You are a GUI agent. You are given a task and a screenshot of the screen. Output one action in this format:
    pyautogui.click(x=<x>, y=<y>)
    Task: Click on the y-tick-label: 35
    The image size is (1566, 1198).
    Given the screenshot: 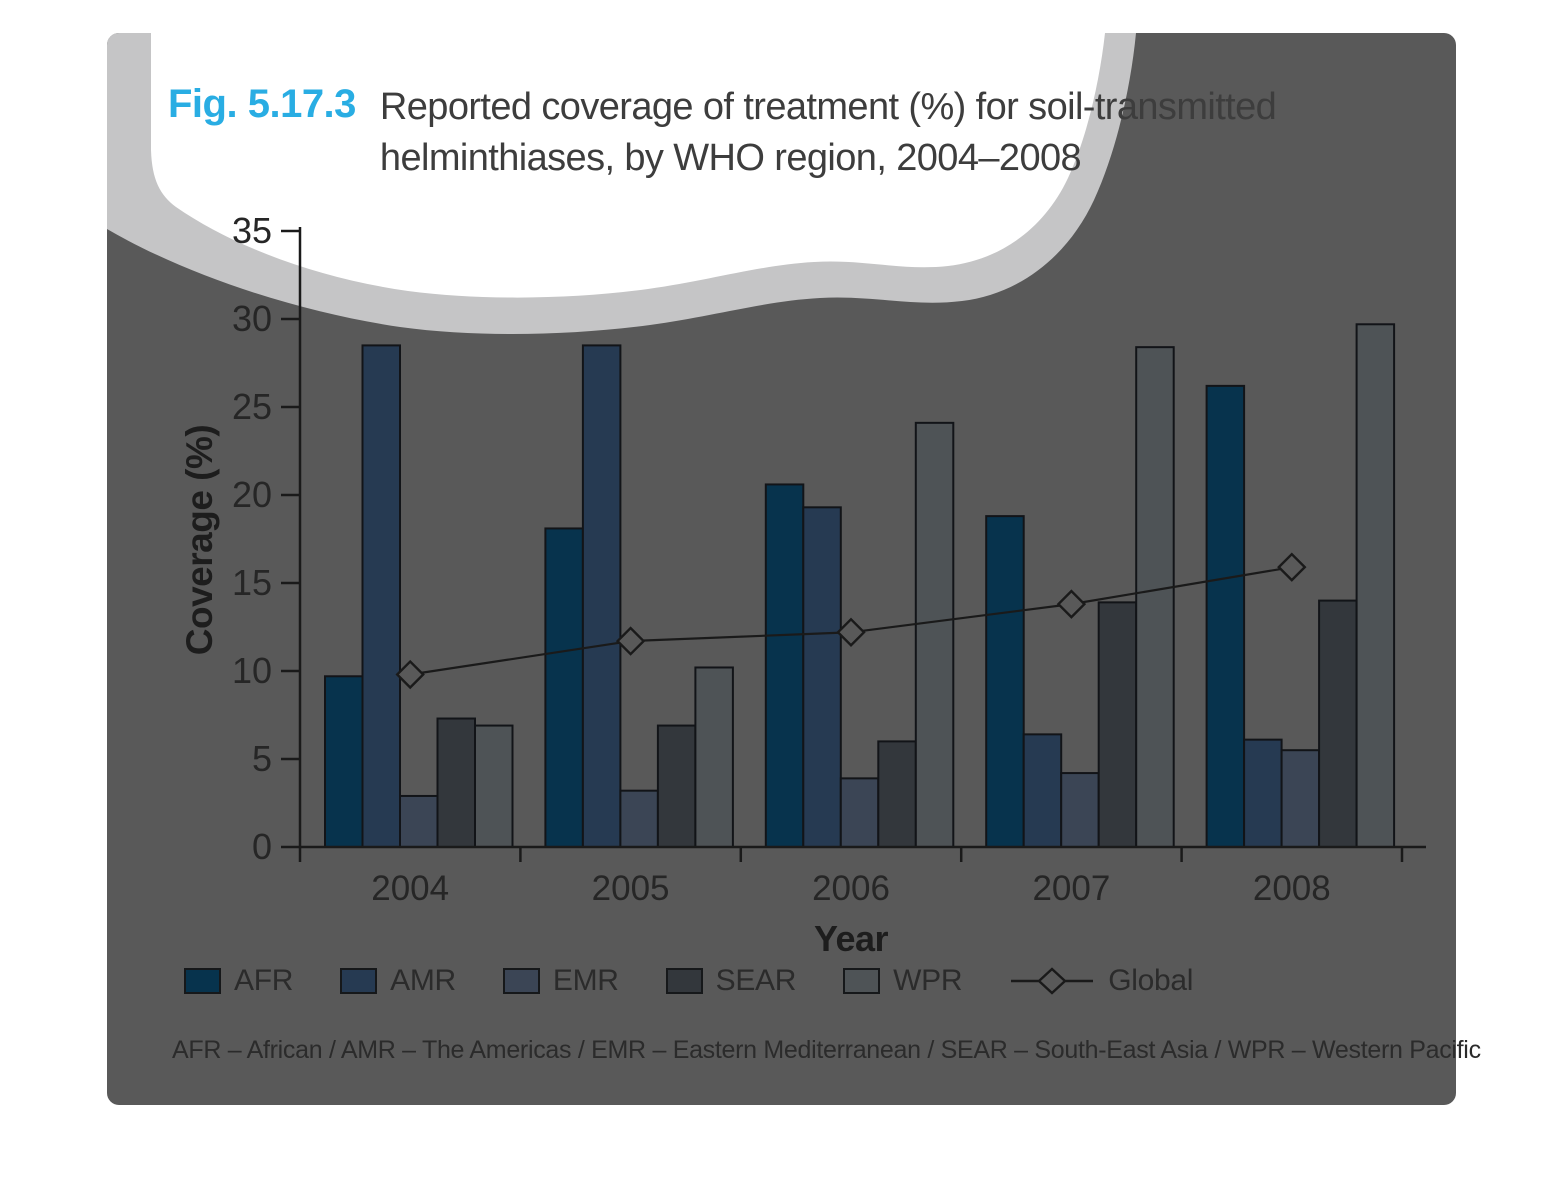 What is the action you would take?
    pyautogui.click(x=252, y=230)
    